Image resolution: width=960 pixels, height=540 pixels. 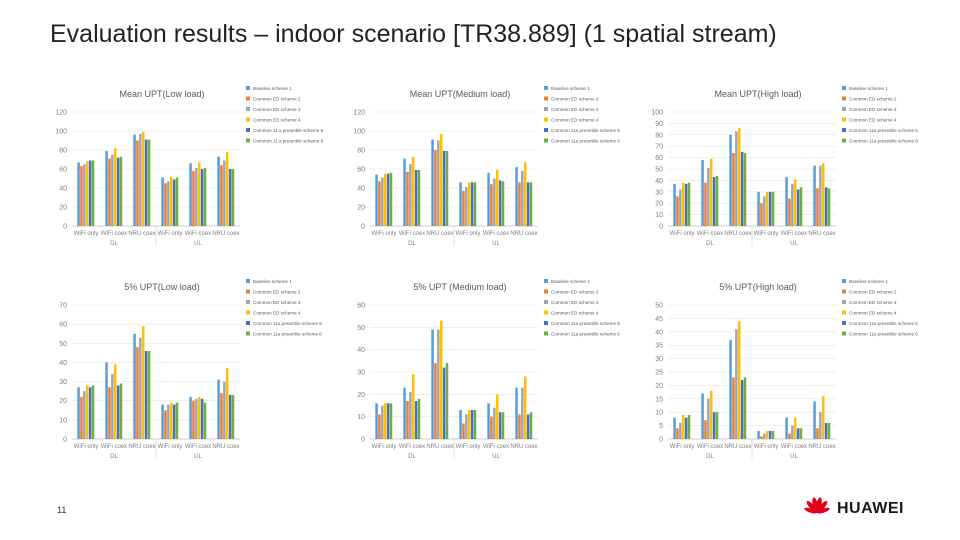 I want to click on y-tick-label: 30, so click(x=659, y=192).